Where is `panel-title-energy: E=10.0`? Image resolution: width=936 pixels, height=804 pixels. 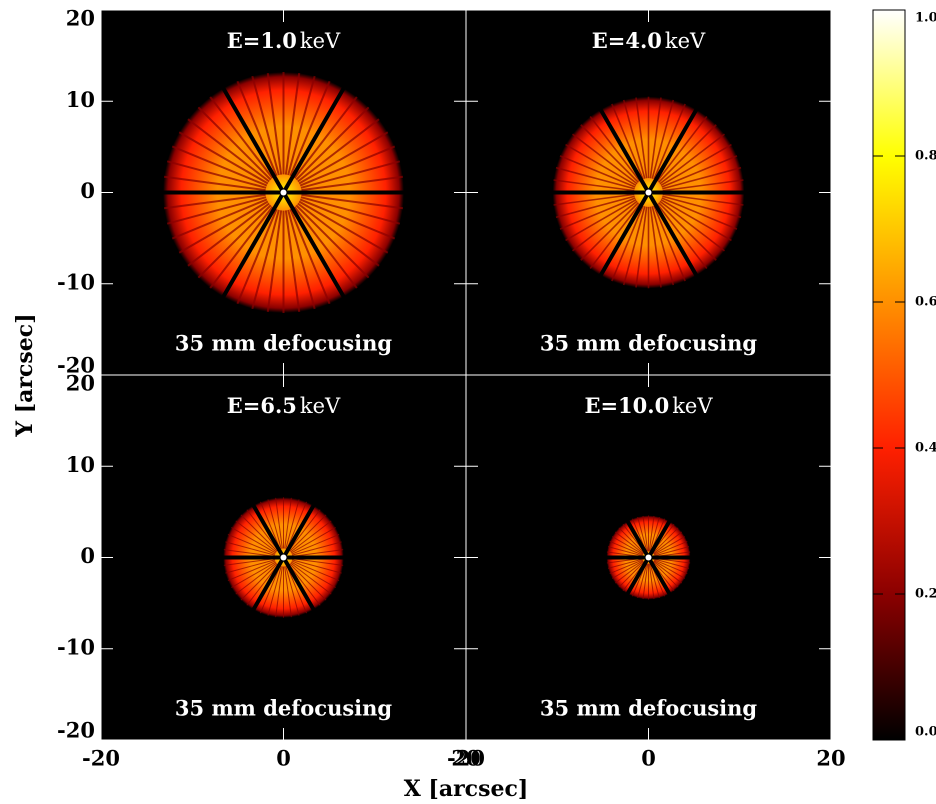 panel-title-energy: E=10.0 is located at coordinates (626, 405).